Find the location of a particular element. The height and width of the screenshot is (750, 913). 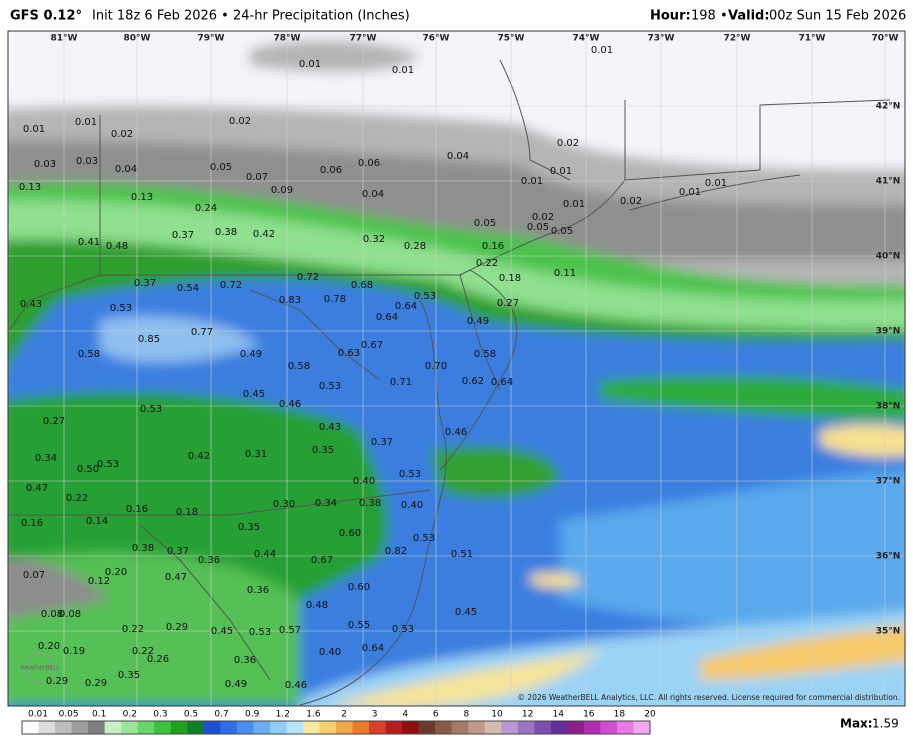

precip-value: 0.37 is located at coordinates (382, 442).